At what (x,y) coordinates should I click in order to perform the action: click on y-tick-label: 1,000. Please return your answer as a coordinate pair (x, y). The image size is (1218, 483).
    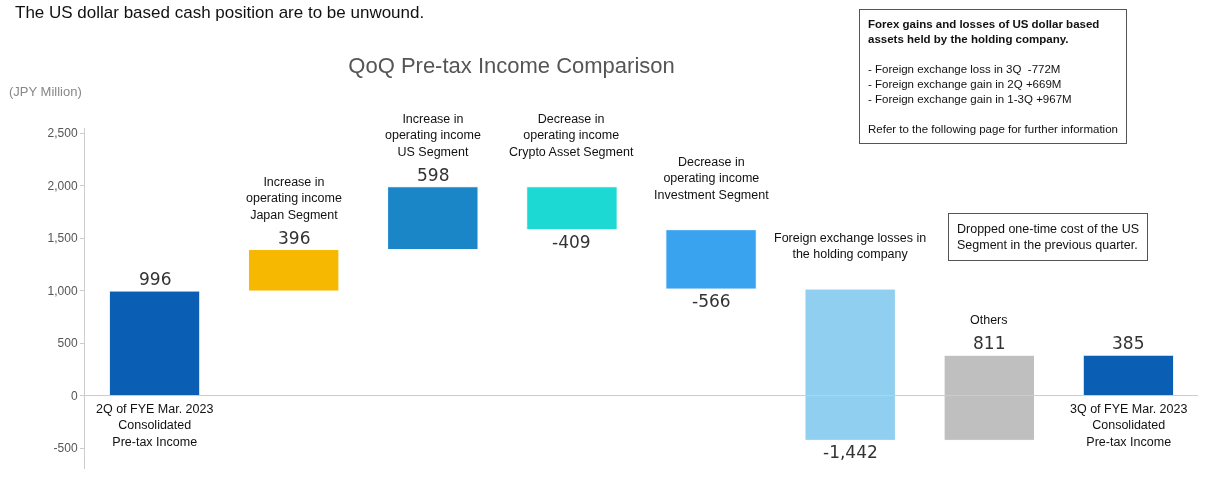
    Looking at the image, I should click on (62, 290).